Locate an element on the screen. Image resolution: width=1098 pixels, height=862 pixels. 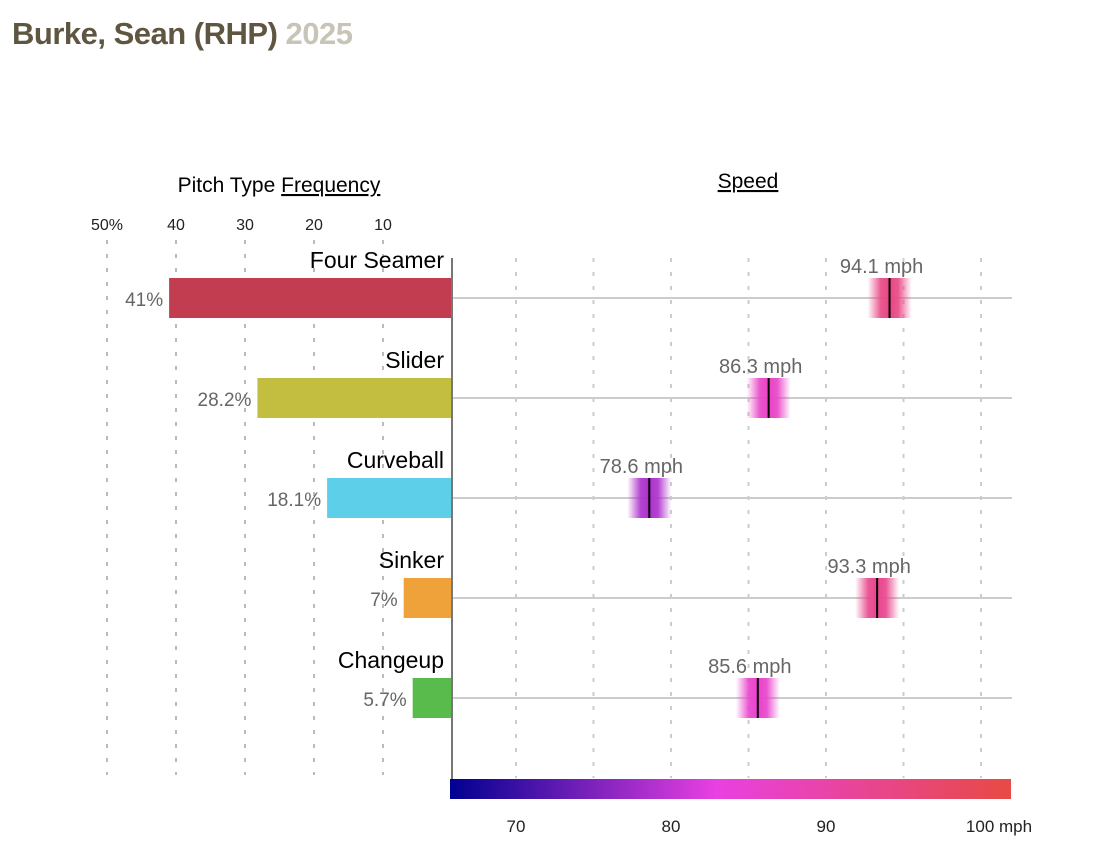
player-name: Burke, Sean (RHP) is located at coordinates (145, 33).